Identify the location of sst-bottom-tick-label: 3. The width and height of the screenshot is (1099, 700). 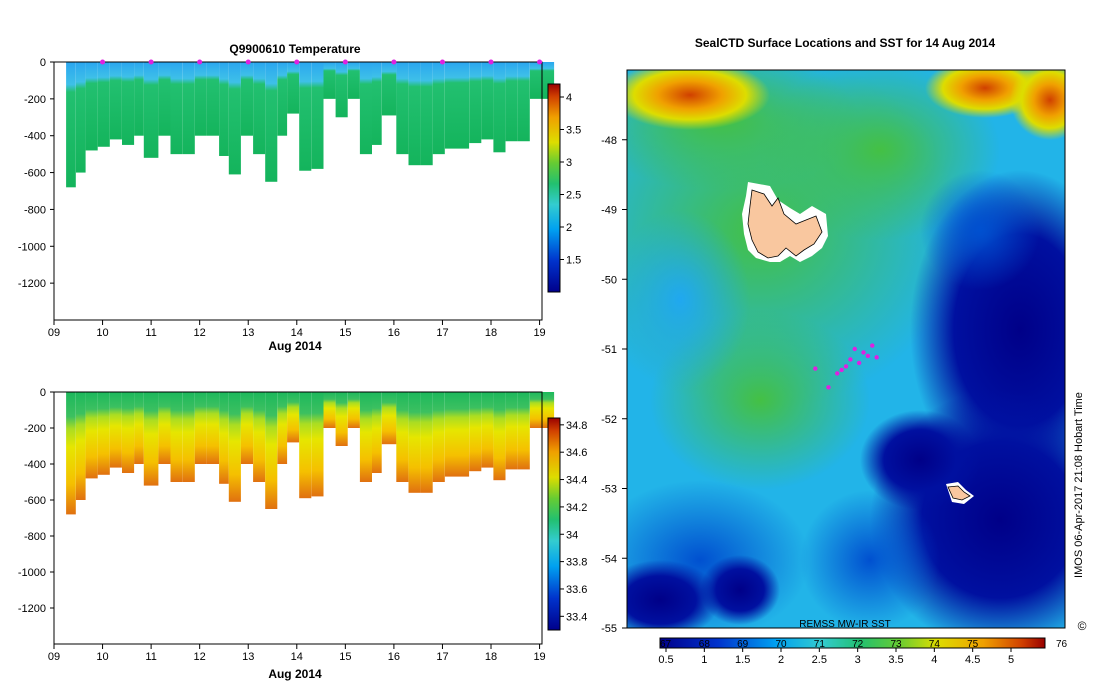
(858, 660).